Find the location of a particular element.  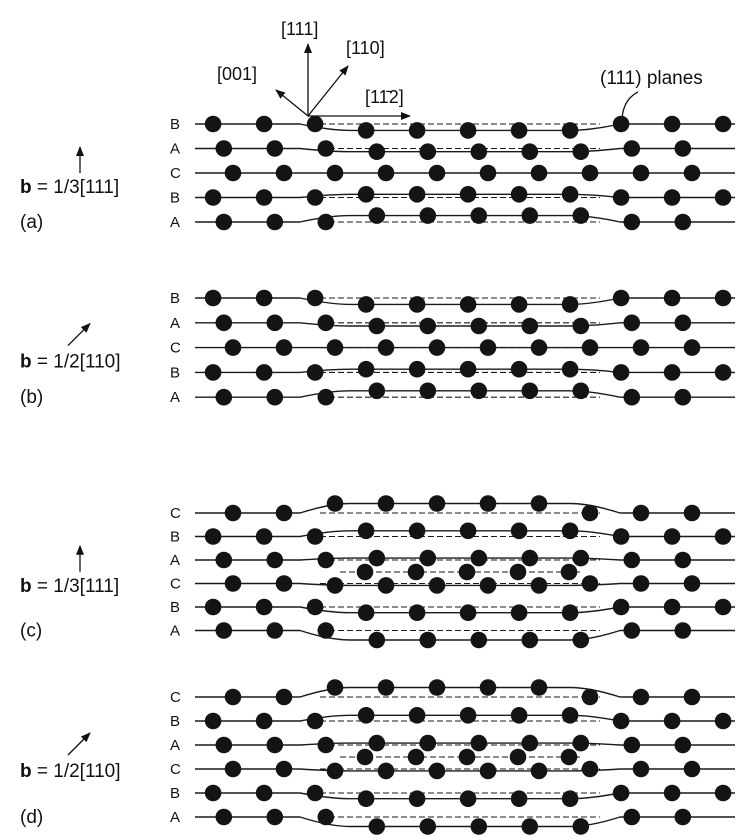

burgers-vector-d: b = 1/2[110] is located at coordinates (70, 771).